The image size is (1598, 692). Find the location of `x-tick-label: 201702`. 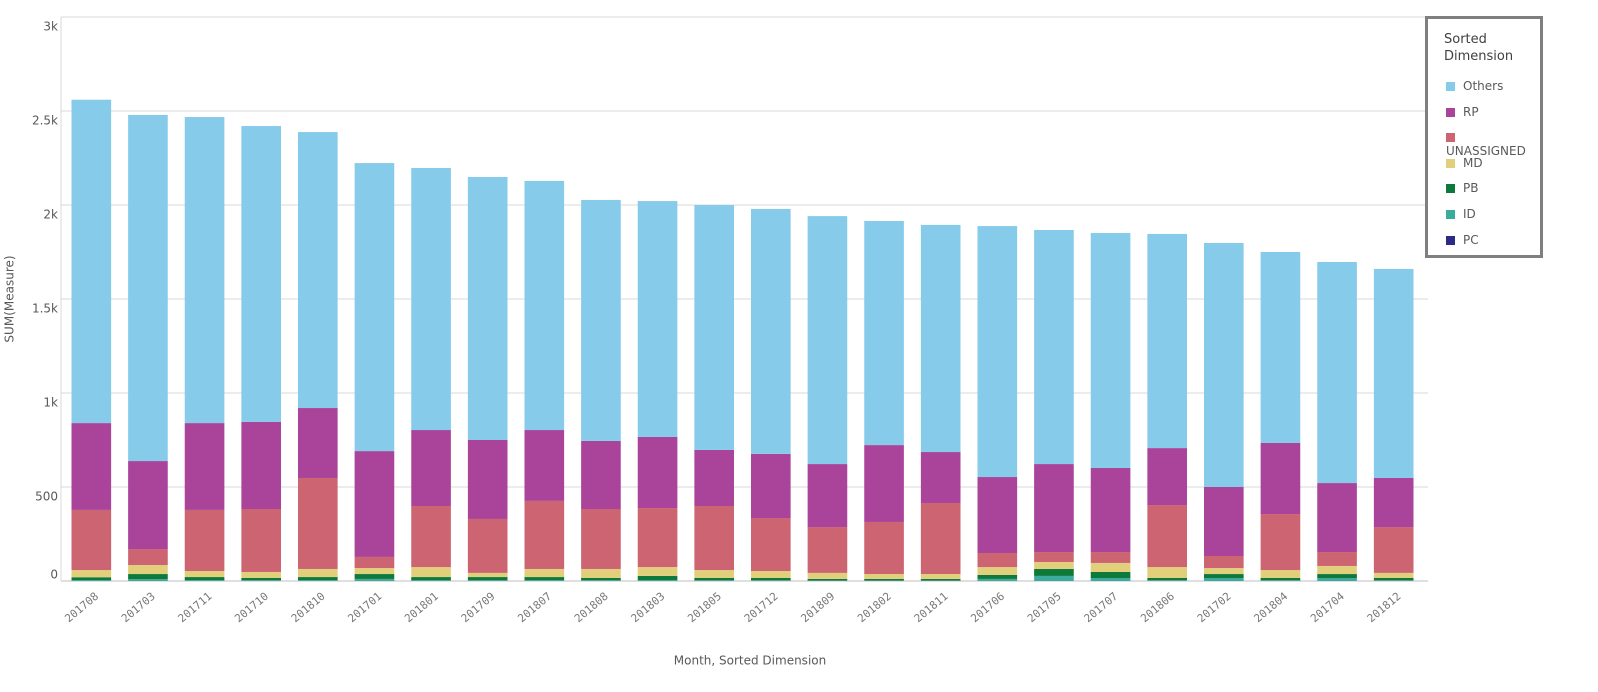

x-tick-label: 201702 is located at coordinates (1214, 608).